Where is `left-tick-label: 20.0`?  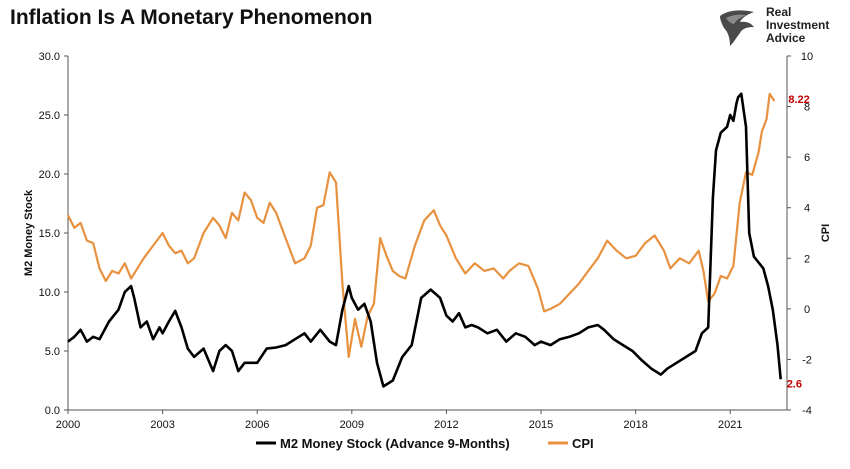
left-tick-label: 20.0 is located at coordinates (49, 175).